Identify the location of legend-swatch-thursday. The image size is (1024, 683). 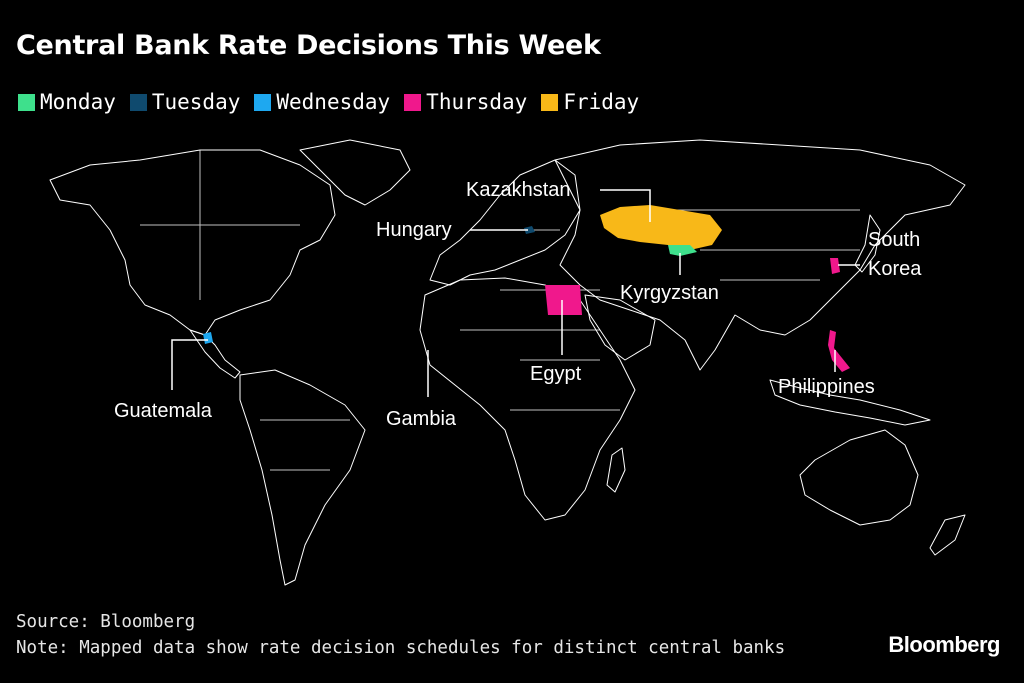
(413, 102).